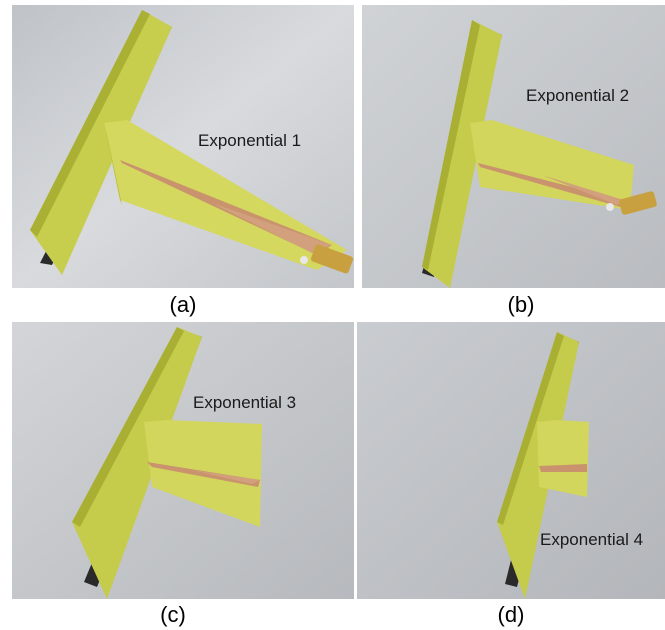 The image size is (665, 630). I want to click on photo-label: Exponential 4, so click(592, 539).